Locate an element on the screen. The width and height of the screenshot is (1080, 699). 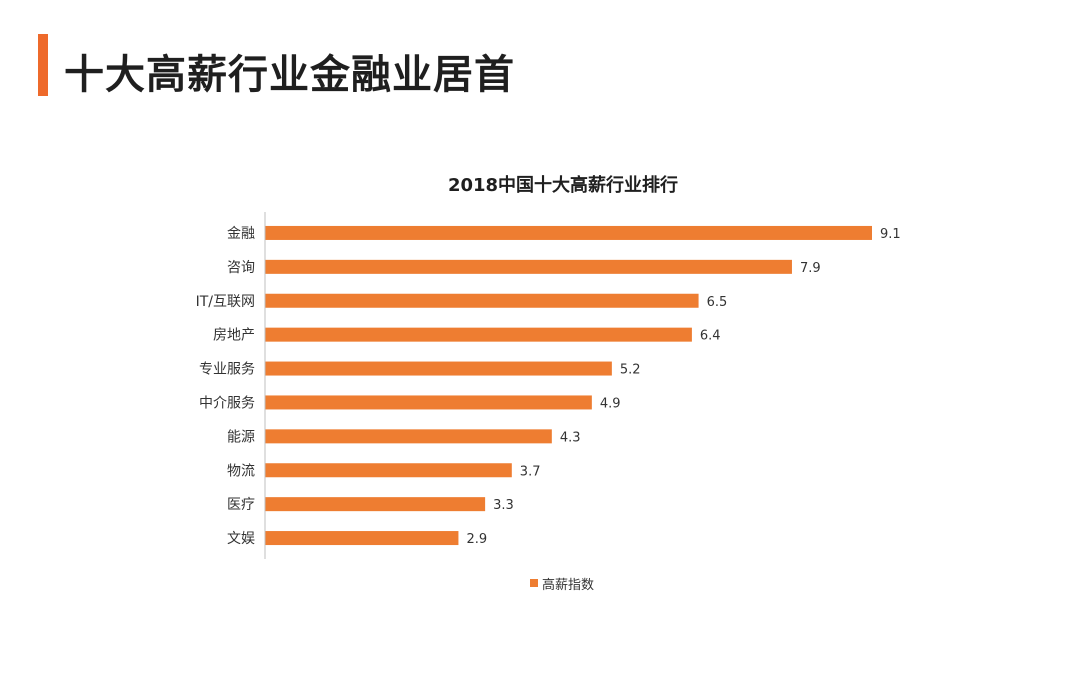
legend: 高薪指数 is located at coordinates (562, 585).